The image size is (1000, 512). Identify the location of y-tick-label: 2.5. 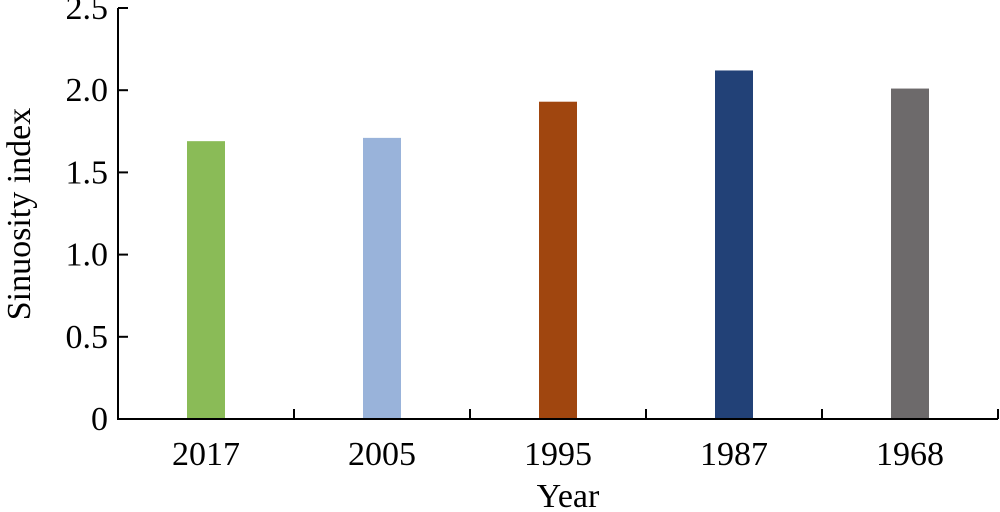
(87, 13).